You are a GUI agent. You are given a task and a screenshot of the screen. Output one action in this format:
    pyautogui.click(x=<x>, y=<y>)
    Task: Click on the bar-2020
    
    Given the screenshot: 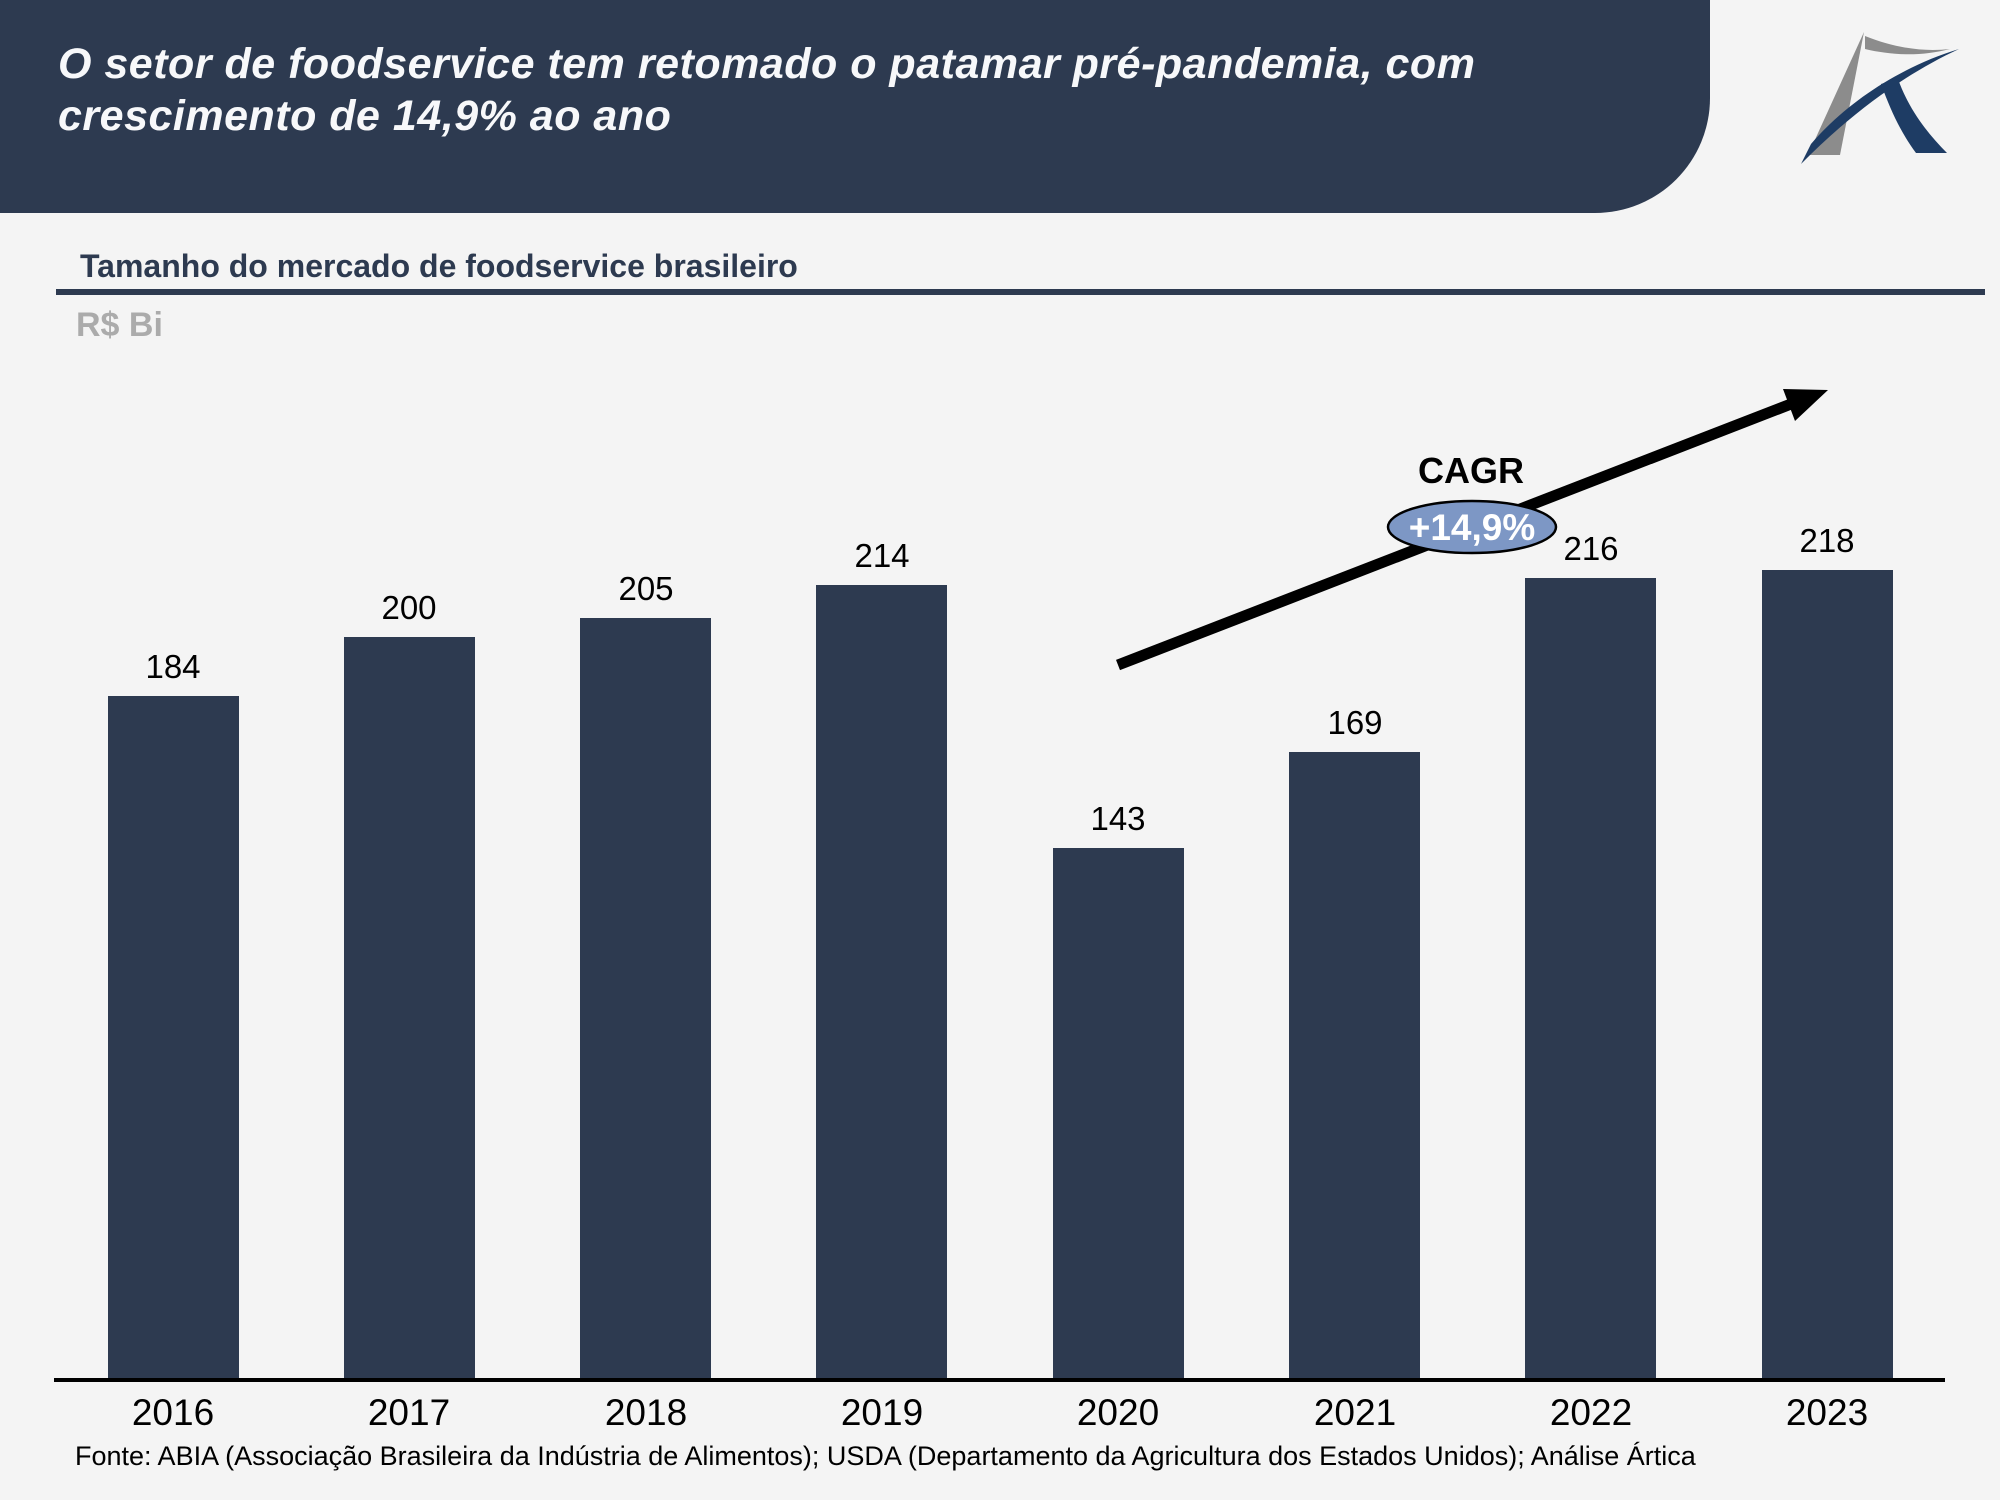 What is the action you would take?
    pyautogui.click(x=1118, y=1113)
    